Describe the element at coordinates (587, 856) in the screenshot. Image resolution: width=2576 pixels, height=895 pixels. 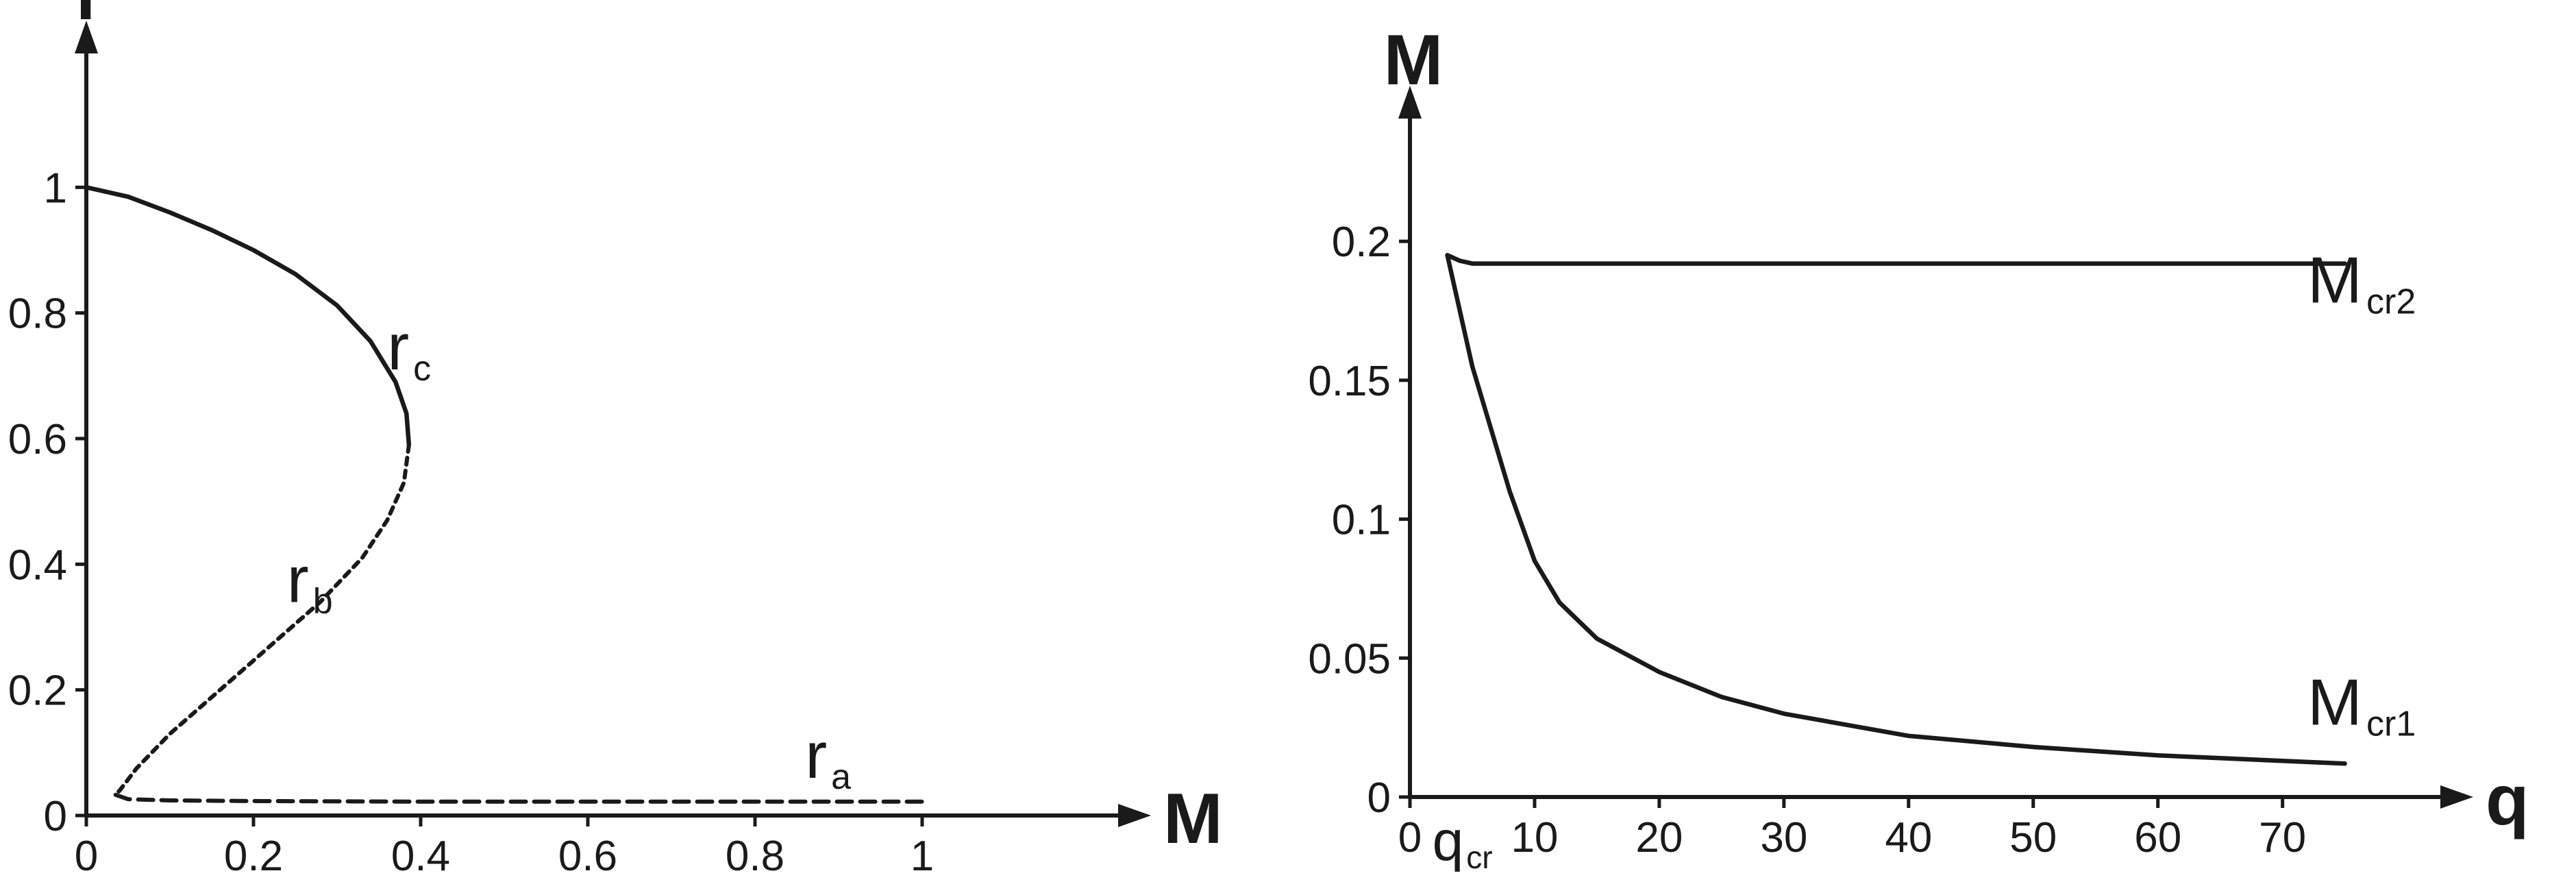
I see `x-tick-label: 0.6` at that location.